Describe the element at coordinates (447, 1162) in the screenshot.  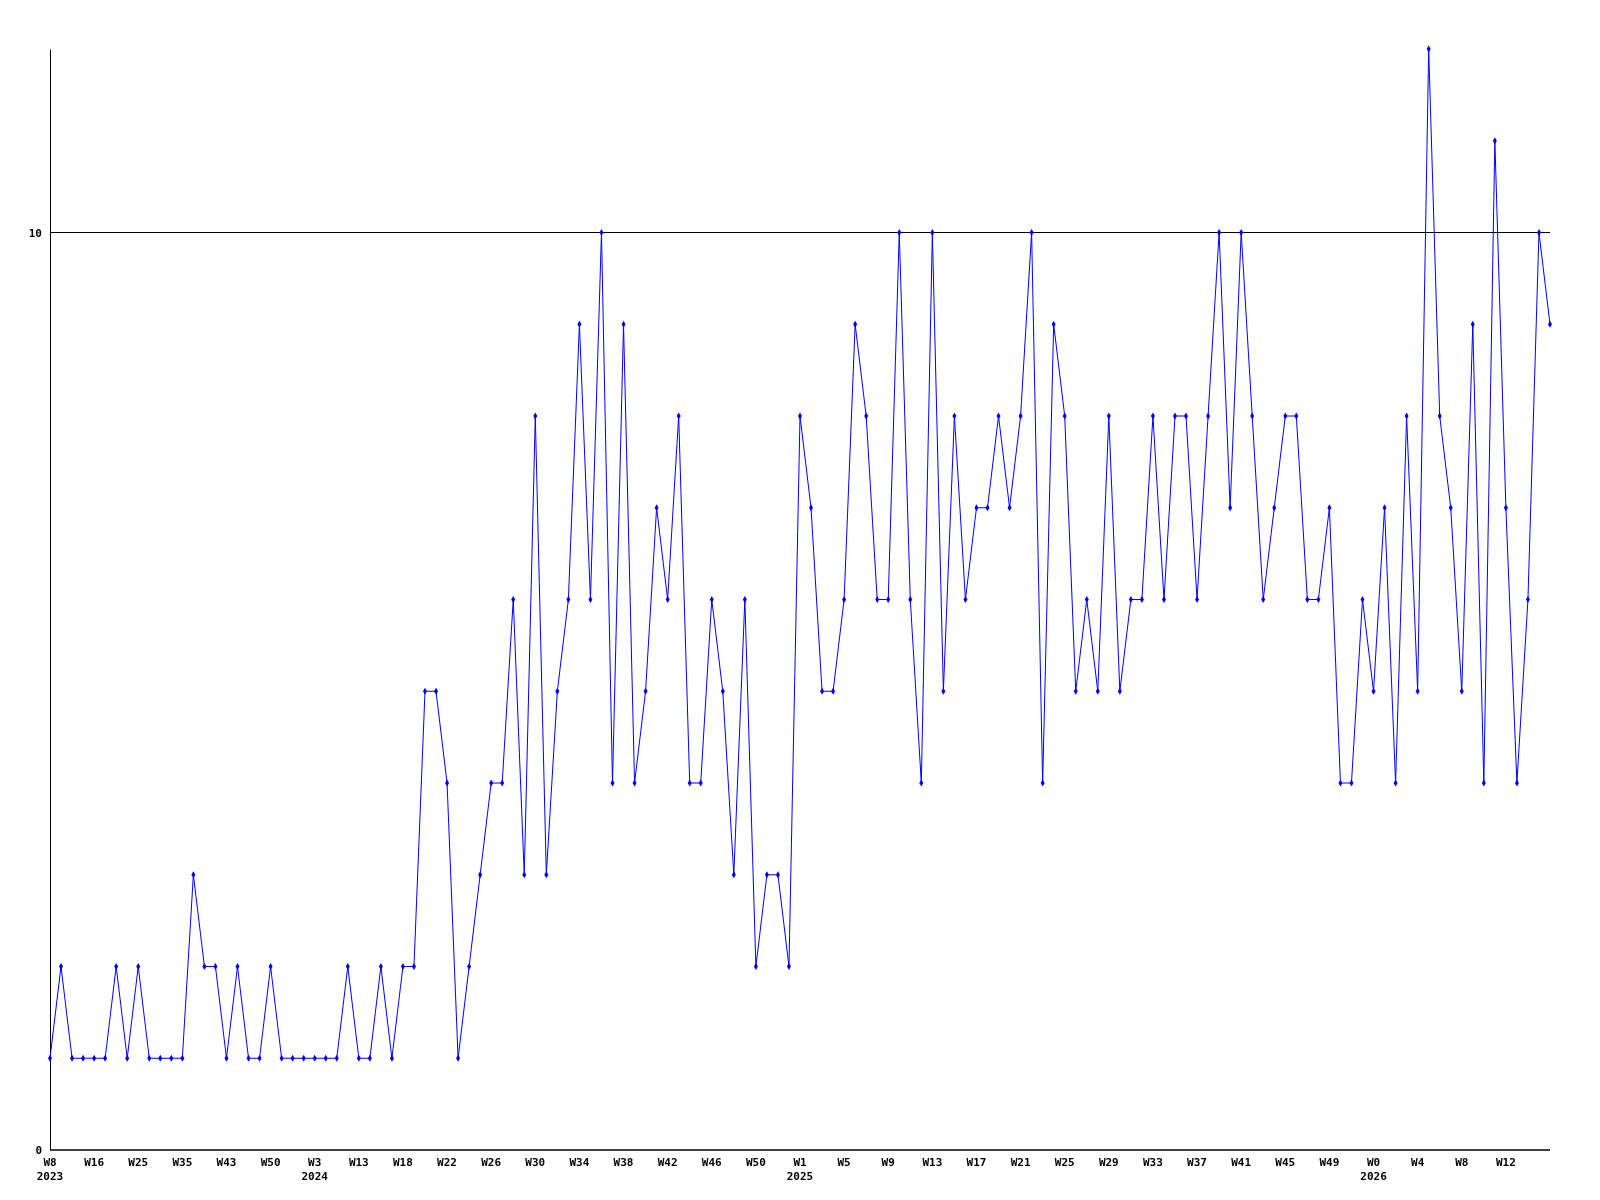
I see `x-tick-label: W22` at that location.